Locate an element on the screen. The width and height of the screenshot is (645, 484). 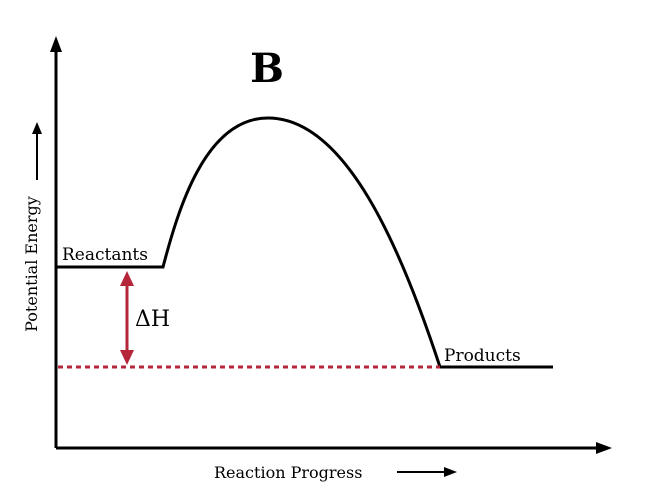
delta-h-arrowhead-bottom is located at coordinates (127, 357).